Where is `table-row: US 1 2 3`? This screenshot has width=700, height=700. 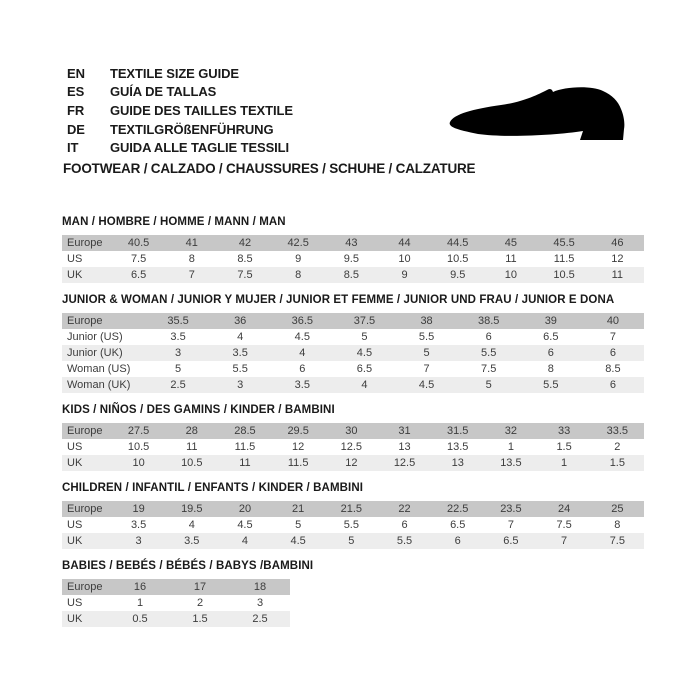 table-row: US 1 2 3 is located at coordinates (176, 603).